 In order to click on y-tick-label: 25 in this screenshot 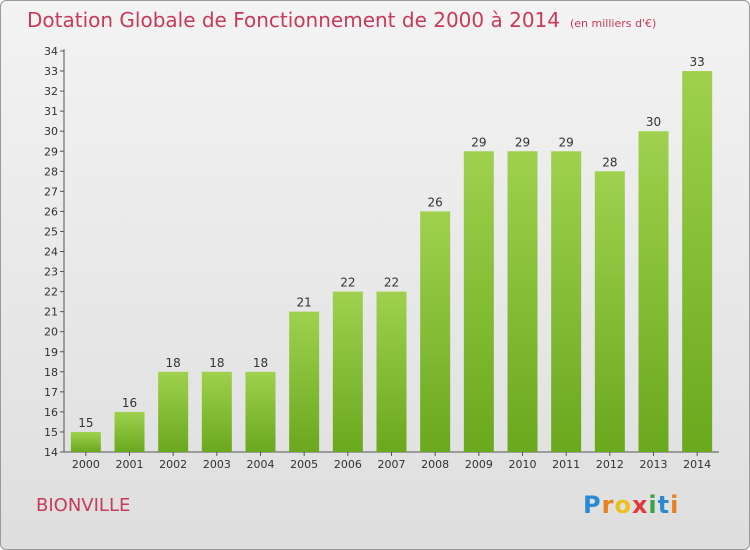, I will do `click(51, 231)`.